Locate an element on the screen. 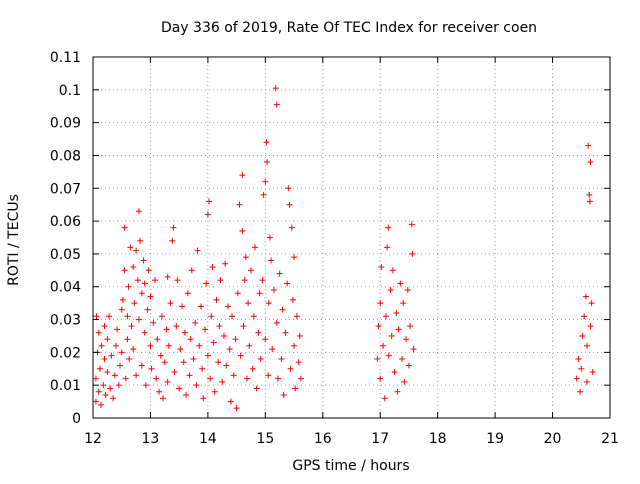 The width and height of the screenshot is (640, 484). x-axis-title: GPS time / hours is located at coordinates (350, 466).